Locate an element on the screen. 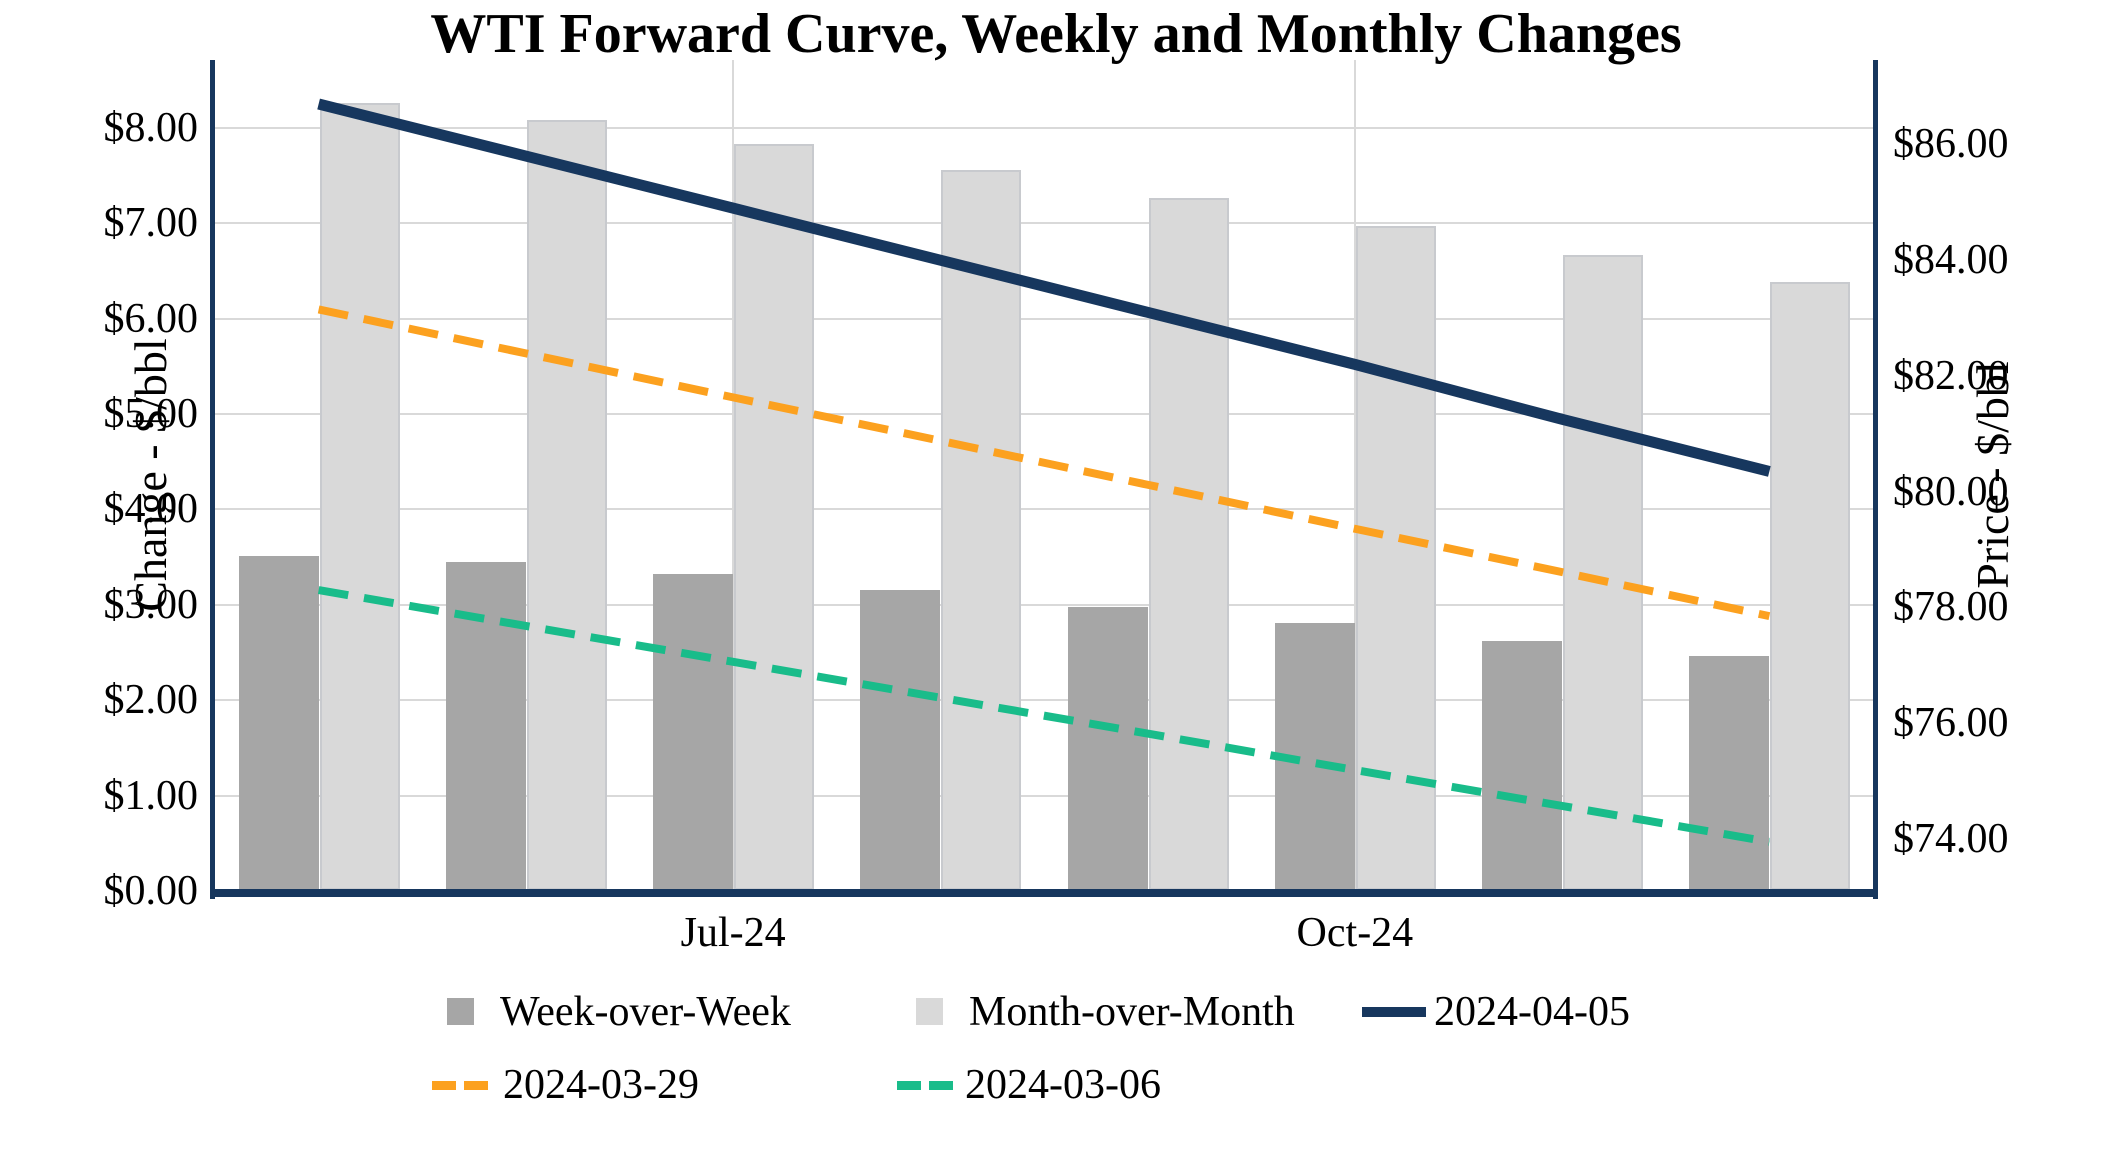 The width and height of the screenshot is (2112, 1152). left-axis-tick-label: $5.00 is located at coordinates (151, 413).